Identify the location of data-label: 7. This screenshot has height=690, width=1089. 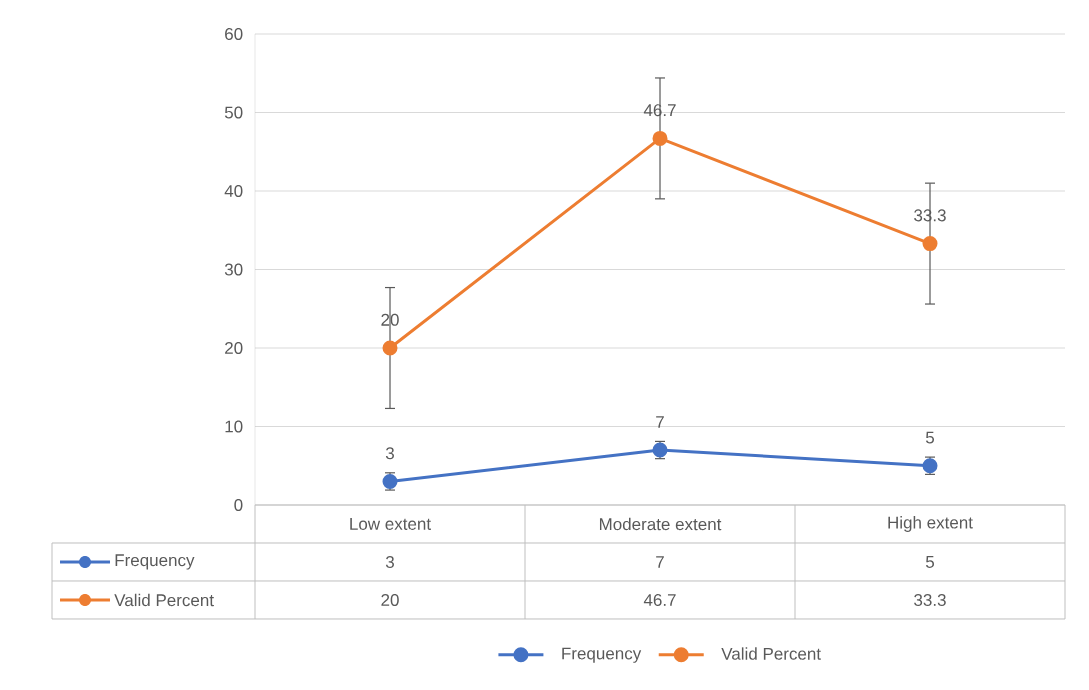
(660, 562).